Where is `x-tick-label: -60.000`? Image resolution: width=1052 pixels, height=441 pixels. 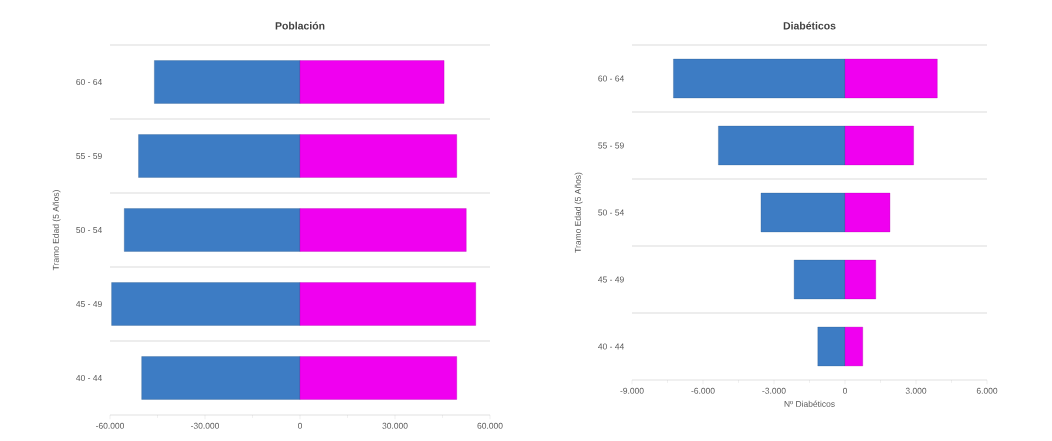
x-tick-label: -60.000 is located at coordinates (110, 425).